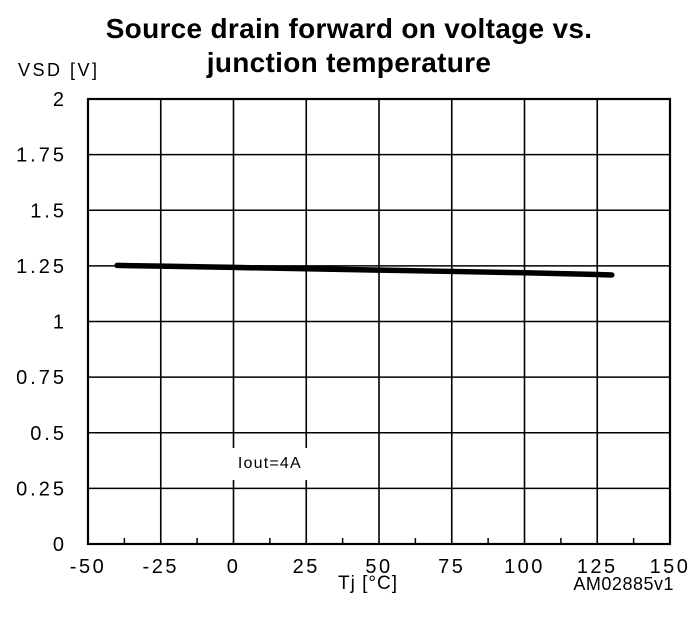  Describe the element at coordinates (60, 100) in the screenshot. I see `y-tick-label: 2` at that location.